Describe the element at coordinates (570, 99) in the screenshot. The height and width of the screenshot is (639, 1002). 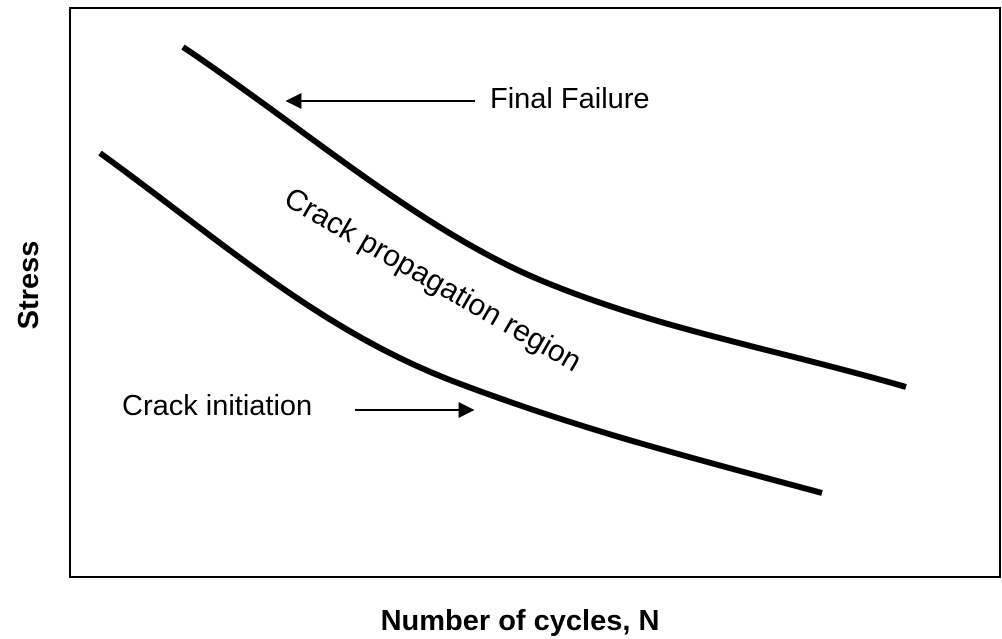
I see `final-failure-label: Final Failure` at that location.